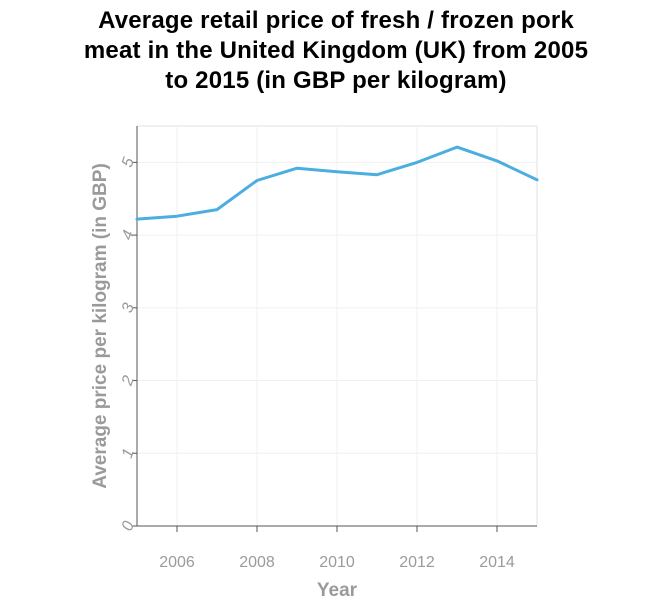 The height and width of the screenshot is (610, 672). Describe the element at coordinates (417, 562) in the screenshot. I see `x-tick-label: 2012` at that location.